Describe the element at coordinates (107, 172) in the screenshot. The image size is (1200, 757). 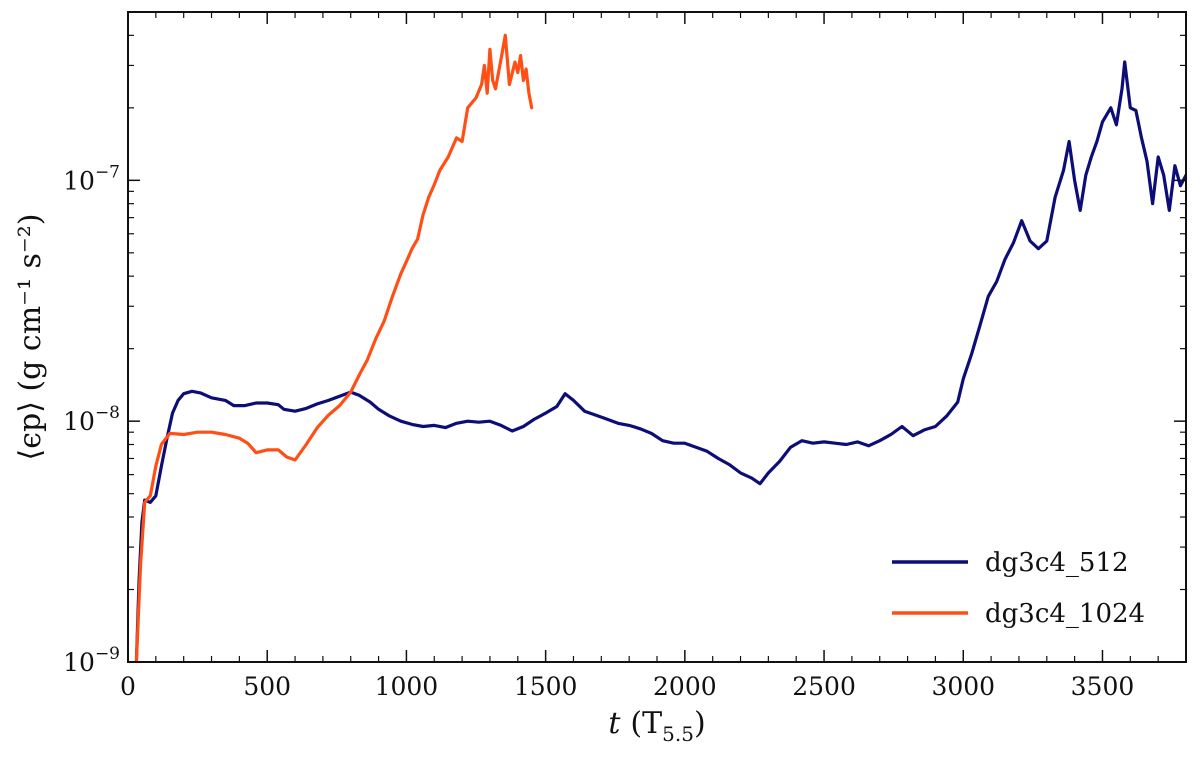
I see `y-tick-exponent: −7` at that location.